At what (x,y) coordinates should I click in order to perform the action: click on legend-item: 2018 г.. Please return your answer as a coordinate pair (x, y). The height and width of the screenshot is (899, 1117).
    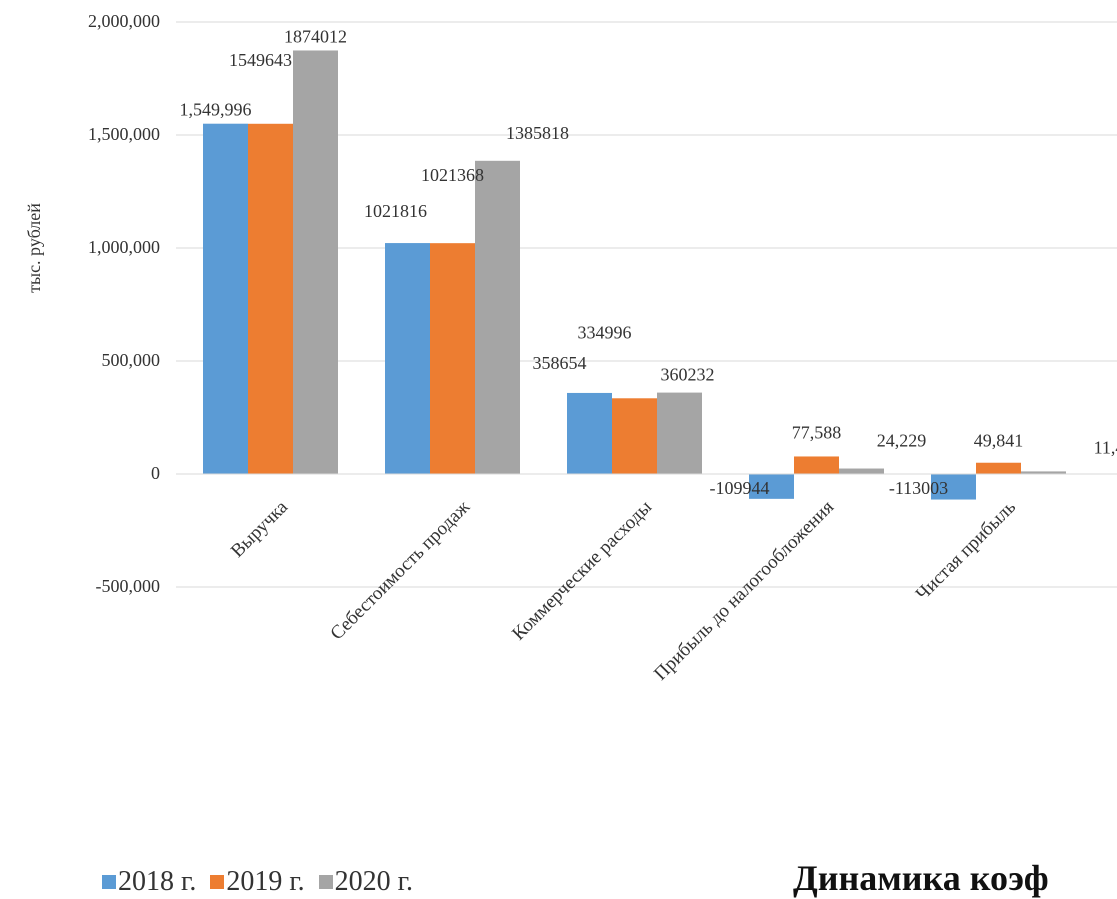
    Looking at the image, I should click on (149, 882).